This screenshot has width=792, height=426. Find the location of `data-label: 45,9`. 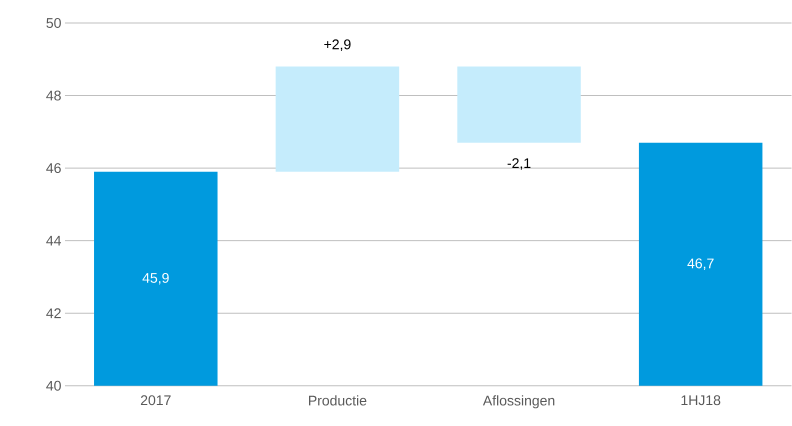

data-label: 45,9 is located at coordinates (155, 279).